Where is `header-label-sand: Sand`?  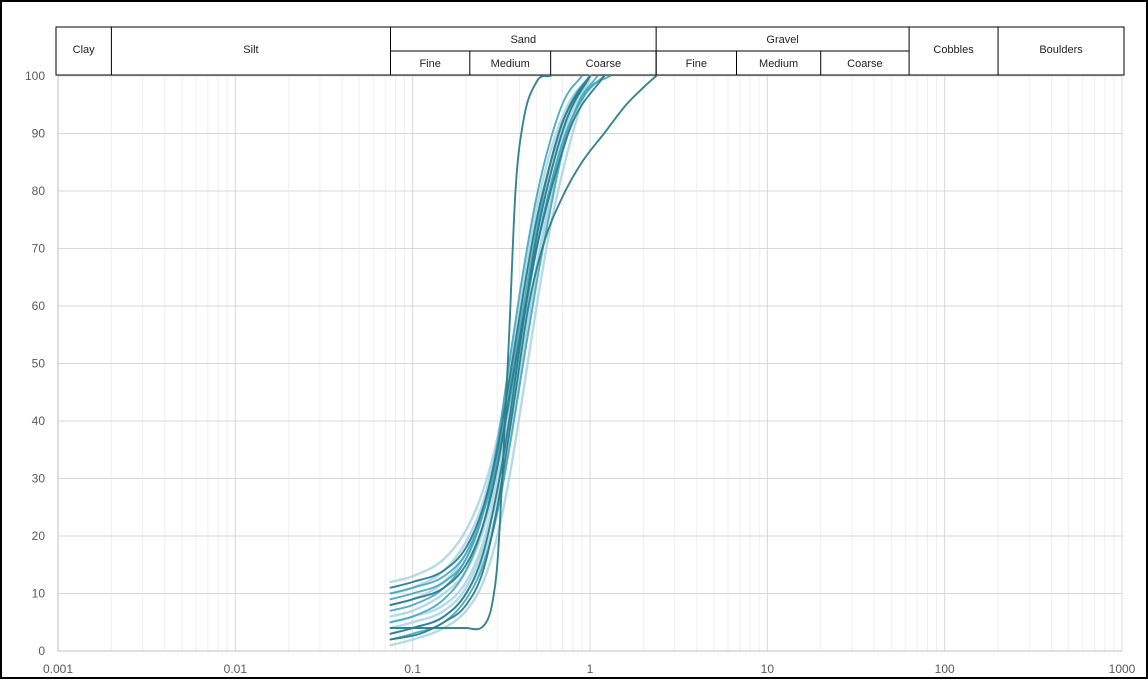 header-label-sand: Sand is located at coordinates (523, 40).